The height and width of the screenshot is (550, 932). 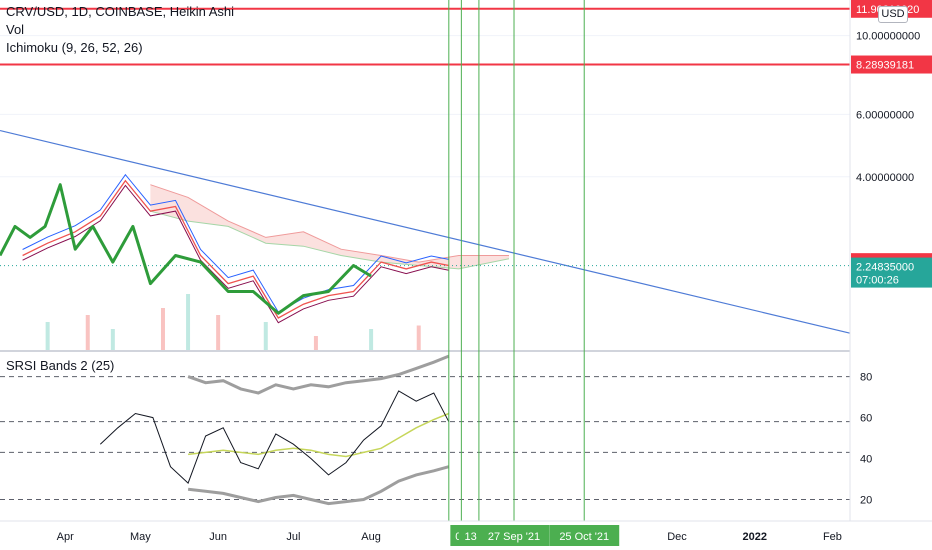 I want to click on time-tick-label: Apr, so click(x=65, y=537).